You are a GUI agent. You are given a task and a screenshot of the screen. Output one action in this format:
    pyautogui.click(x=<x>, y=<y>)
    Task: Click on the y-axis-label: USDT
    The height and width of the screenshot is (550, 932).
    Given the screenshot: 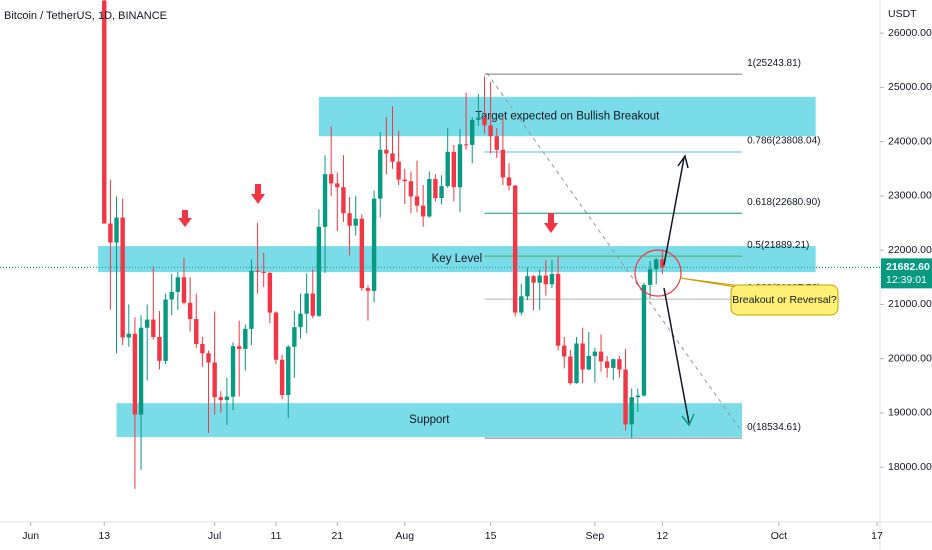 What is the action you would take?
    pyautogui.click(x=902, y=14)
    